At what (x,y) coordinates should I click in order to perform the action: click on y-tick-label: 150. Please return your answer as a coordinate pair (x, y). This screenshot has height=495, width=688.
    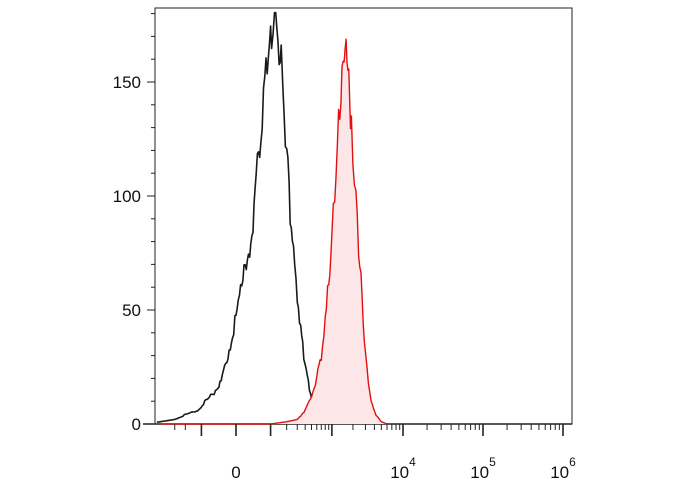
    Looking at the image, I should click on (127, 82).